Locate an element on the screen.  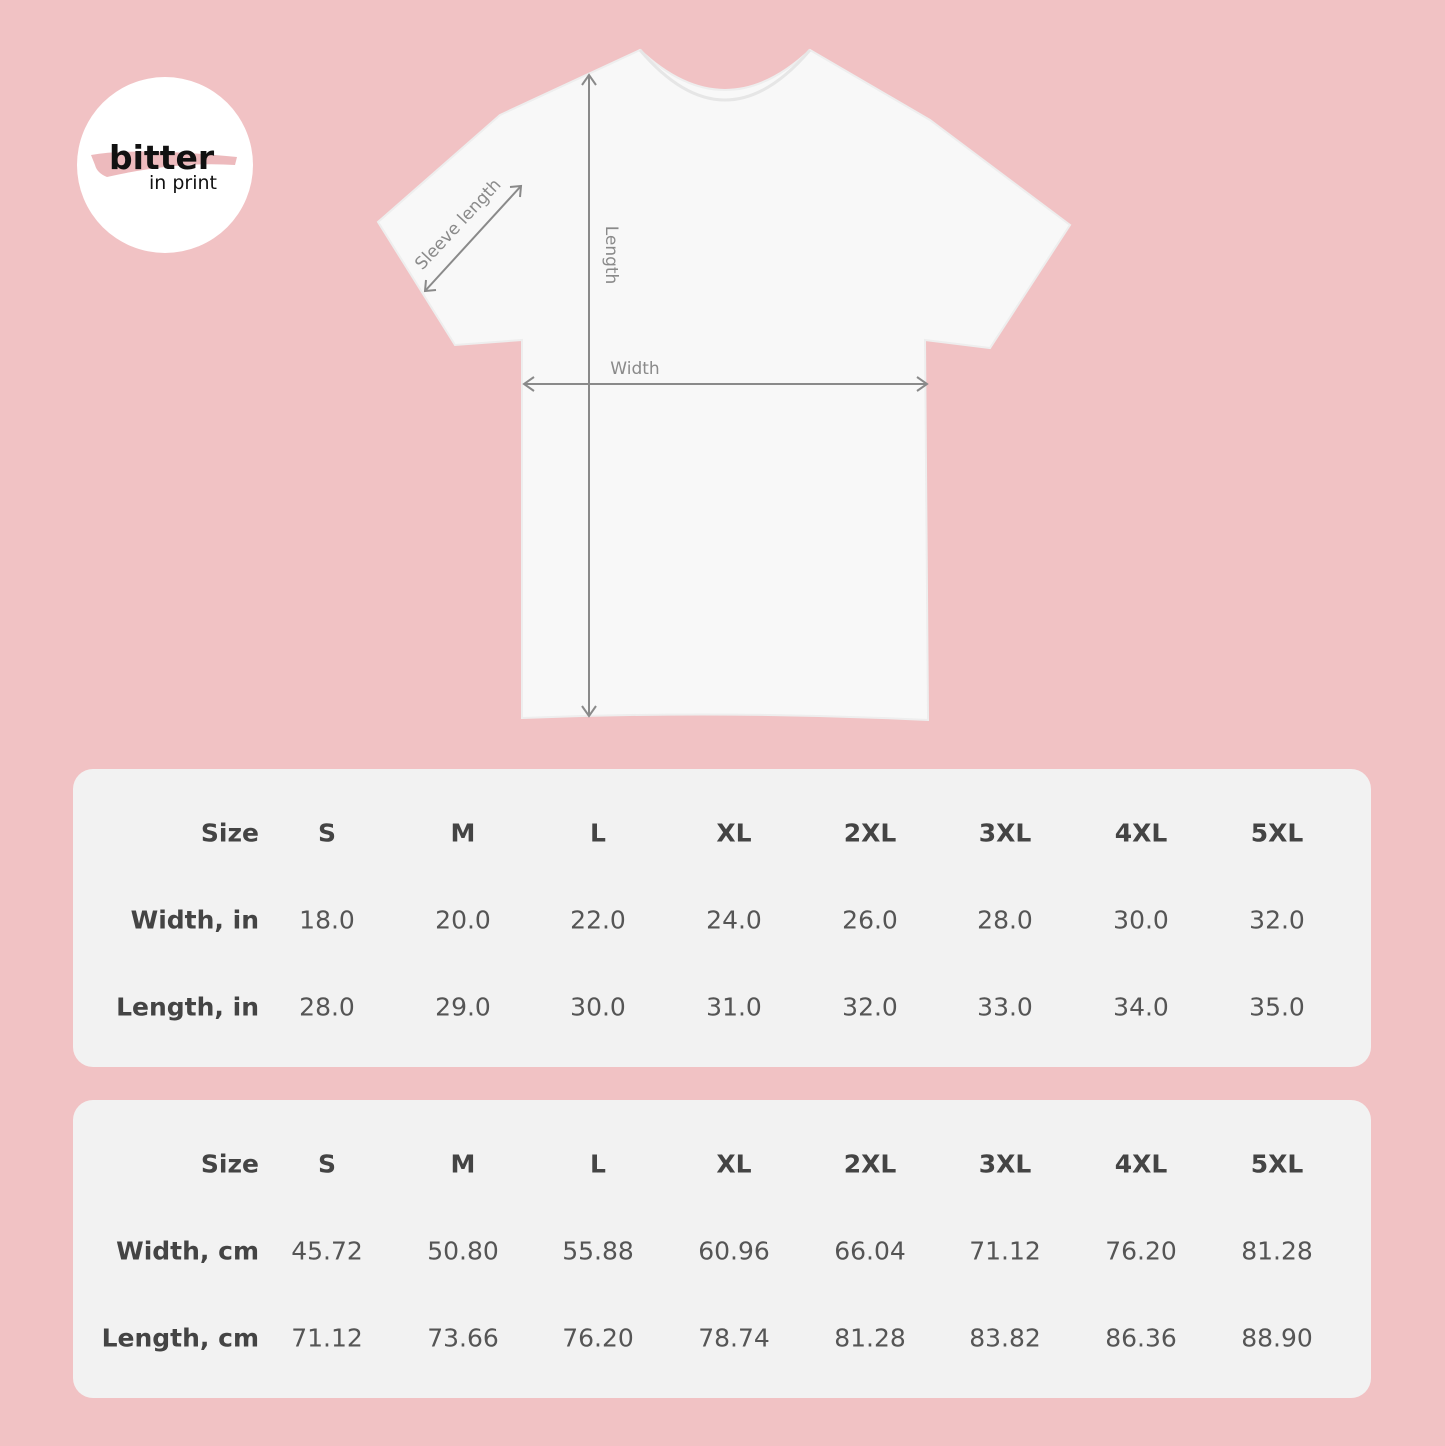
table-cell: 50.80 is located at coordinates (463, 1251).